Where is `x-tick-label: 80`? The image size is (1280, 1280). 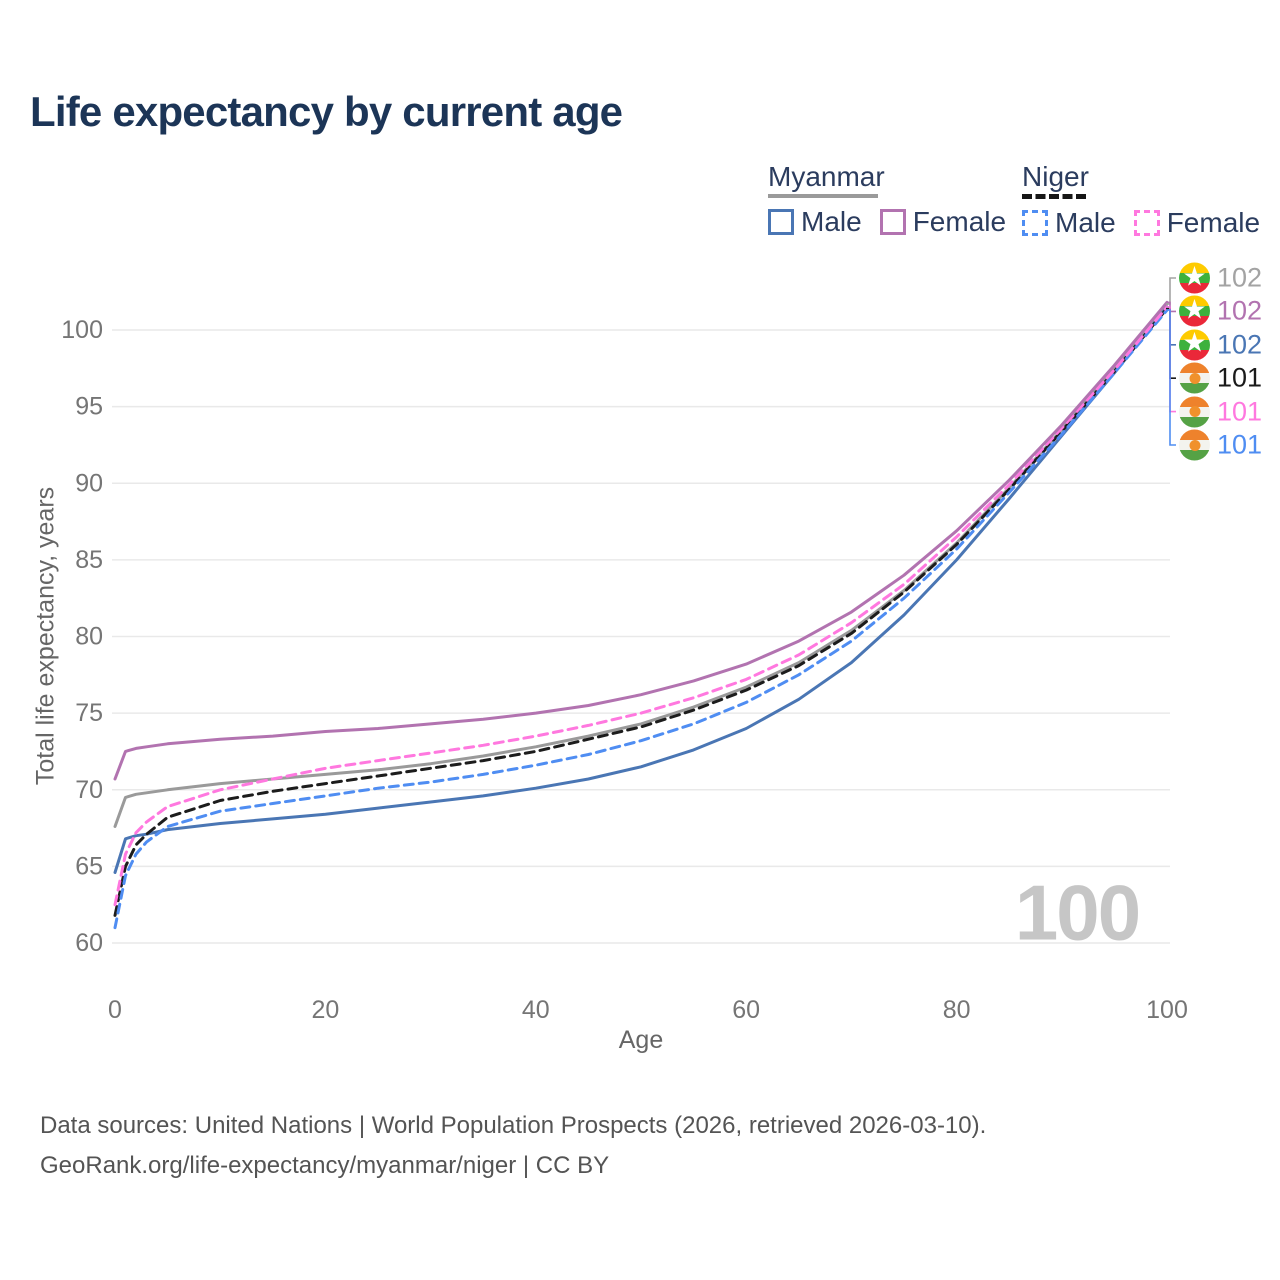 x-tick-label: 80 is located at coordinates (957, 1010).